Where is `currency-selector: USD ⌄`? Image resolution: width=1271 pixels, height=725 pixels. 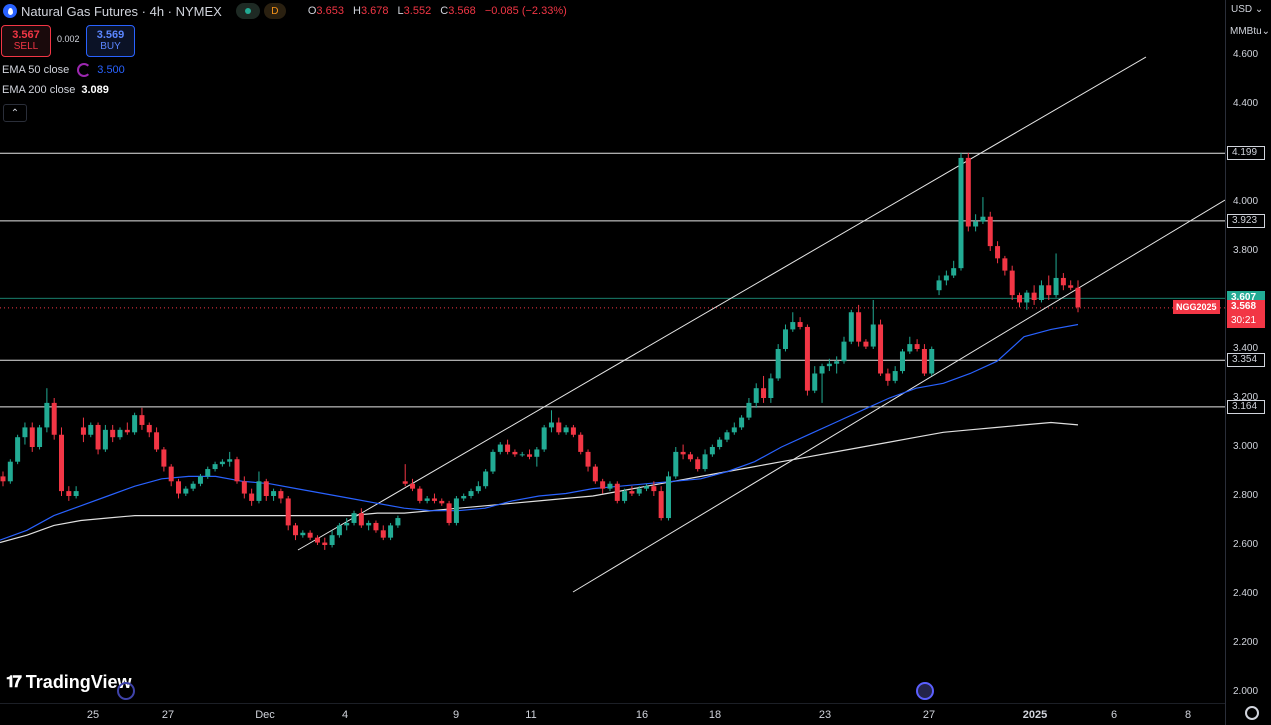 currency-selector: USD ⌄ is located at coordinates (1247, 9).